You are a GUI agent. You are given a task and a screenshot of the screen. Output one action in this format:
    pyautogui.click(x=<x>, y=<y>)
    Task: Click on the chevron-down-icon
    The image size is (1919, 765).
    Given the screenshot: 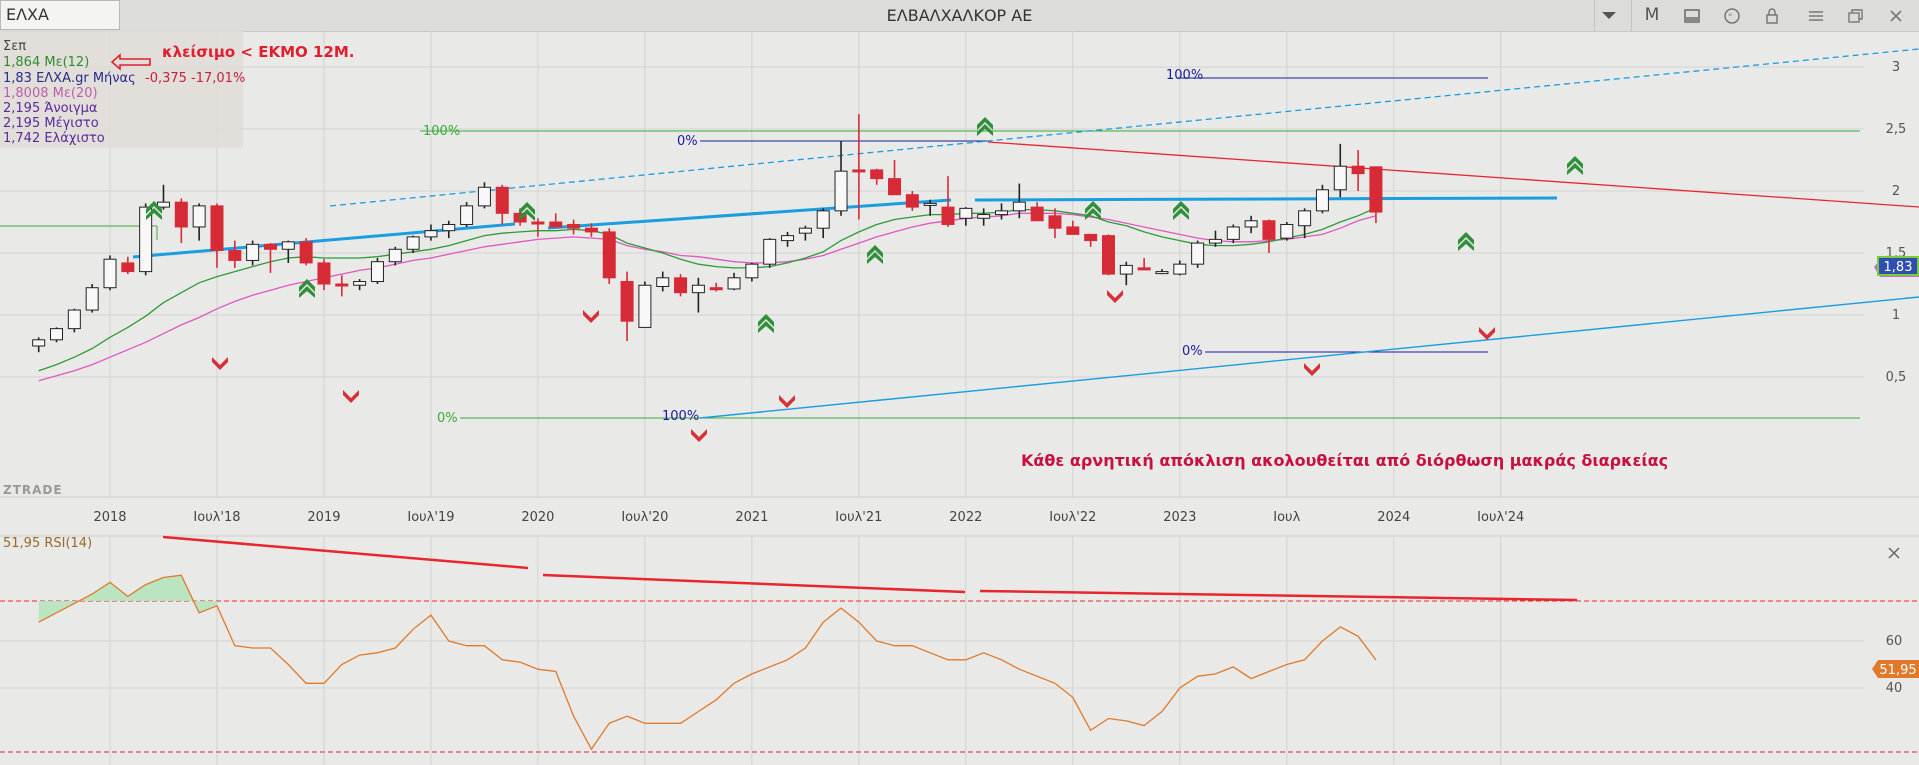 What is the action you would take?
    pyautogui.click(x=1609, y=15)
    